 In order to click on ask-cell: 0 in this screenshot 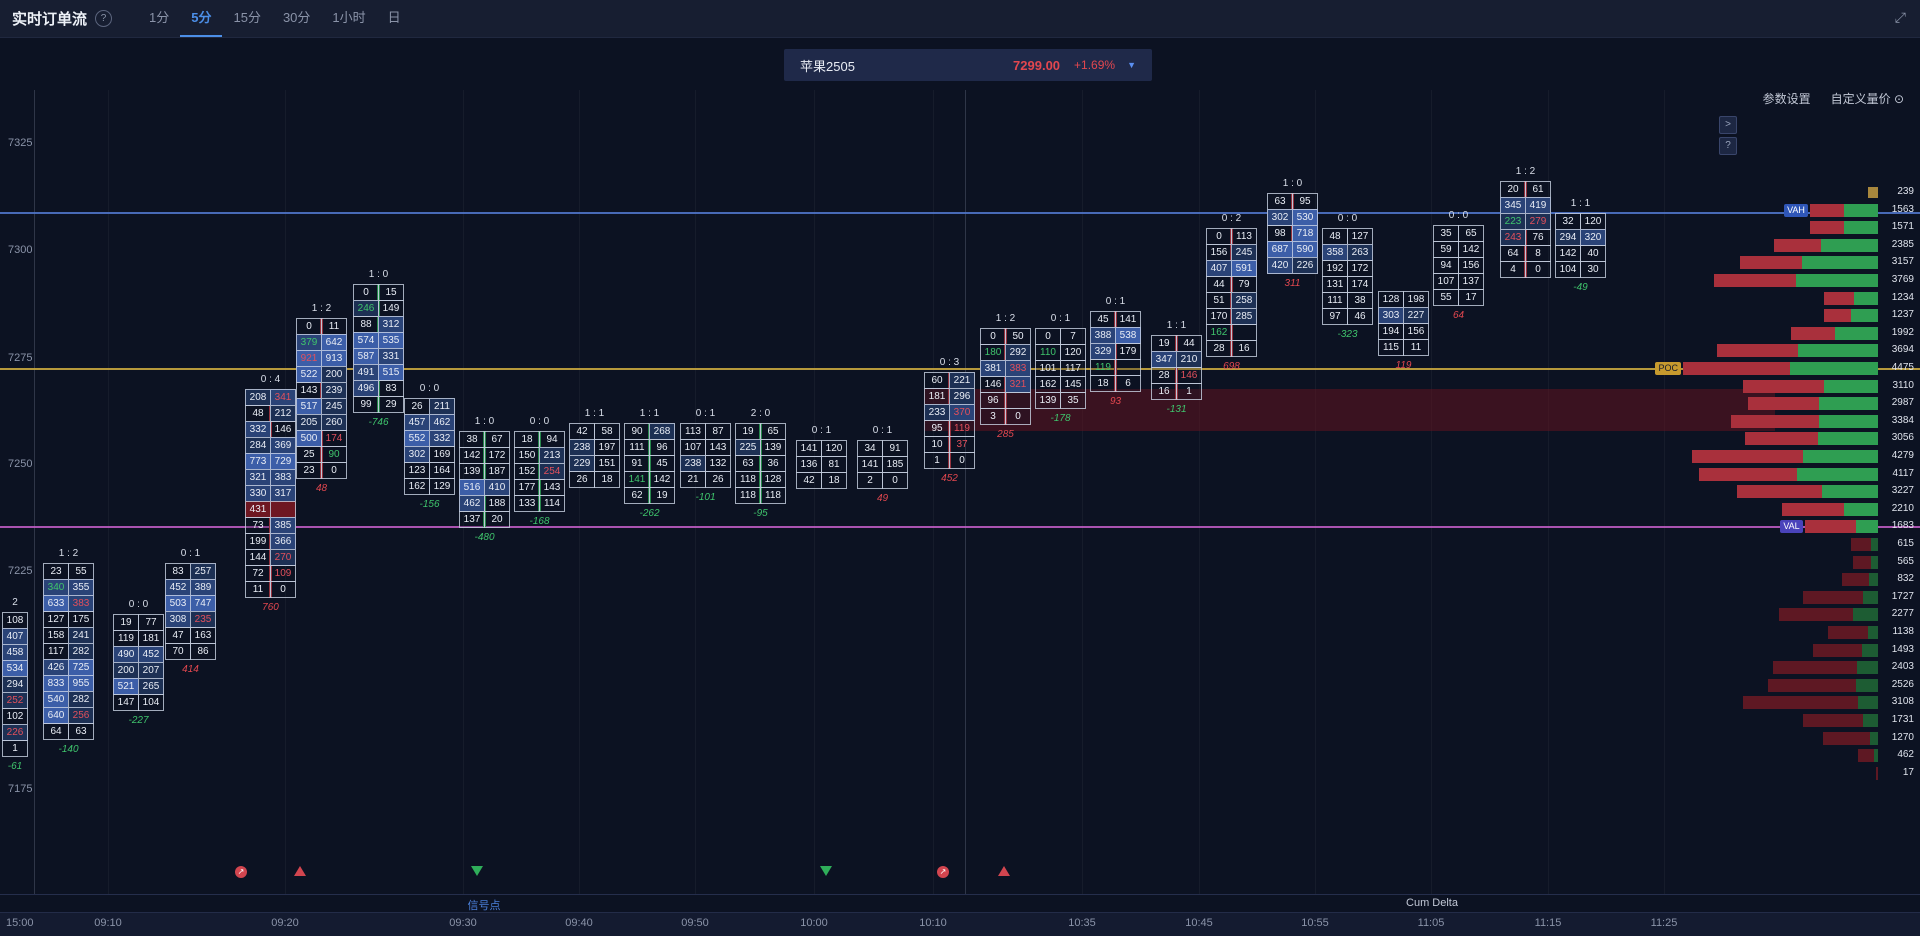, I will do `click(283, 589)`.